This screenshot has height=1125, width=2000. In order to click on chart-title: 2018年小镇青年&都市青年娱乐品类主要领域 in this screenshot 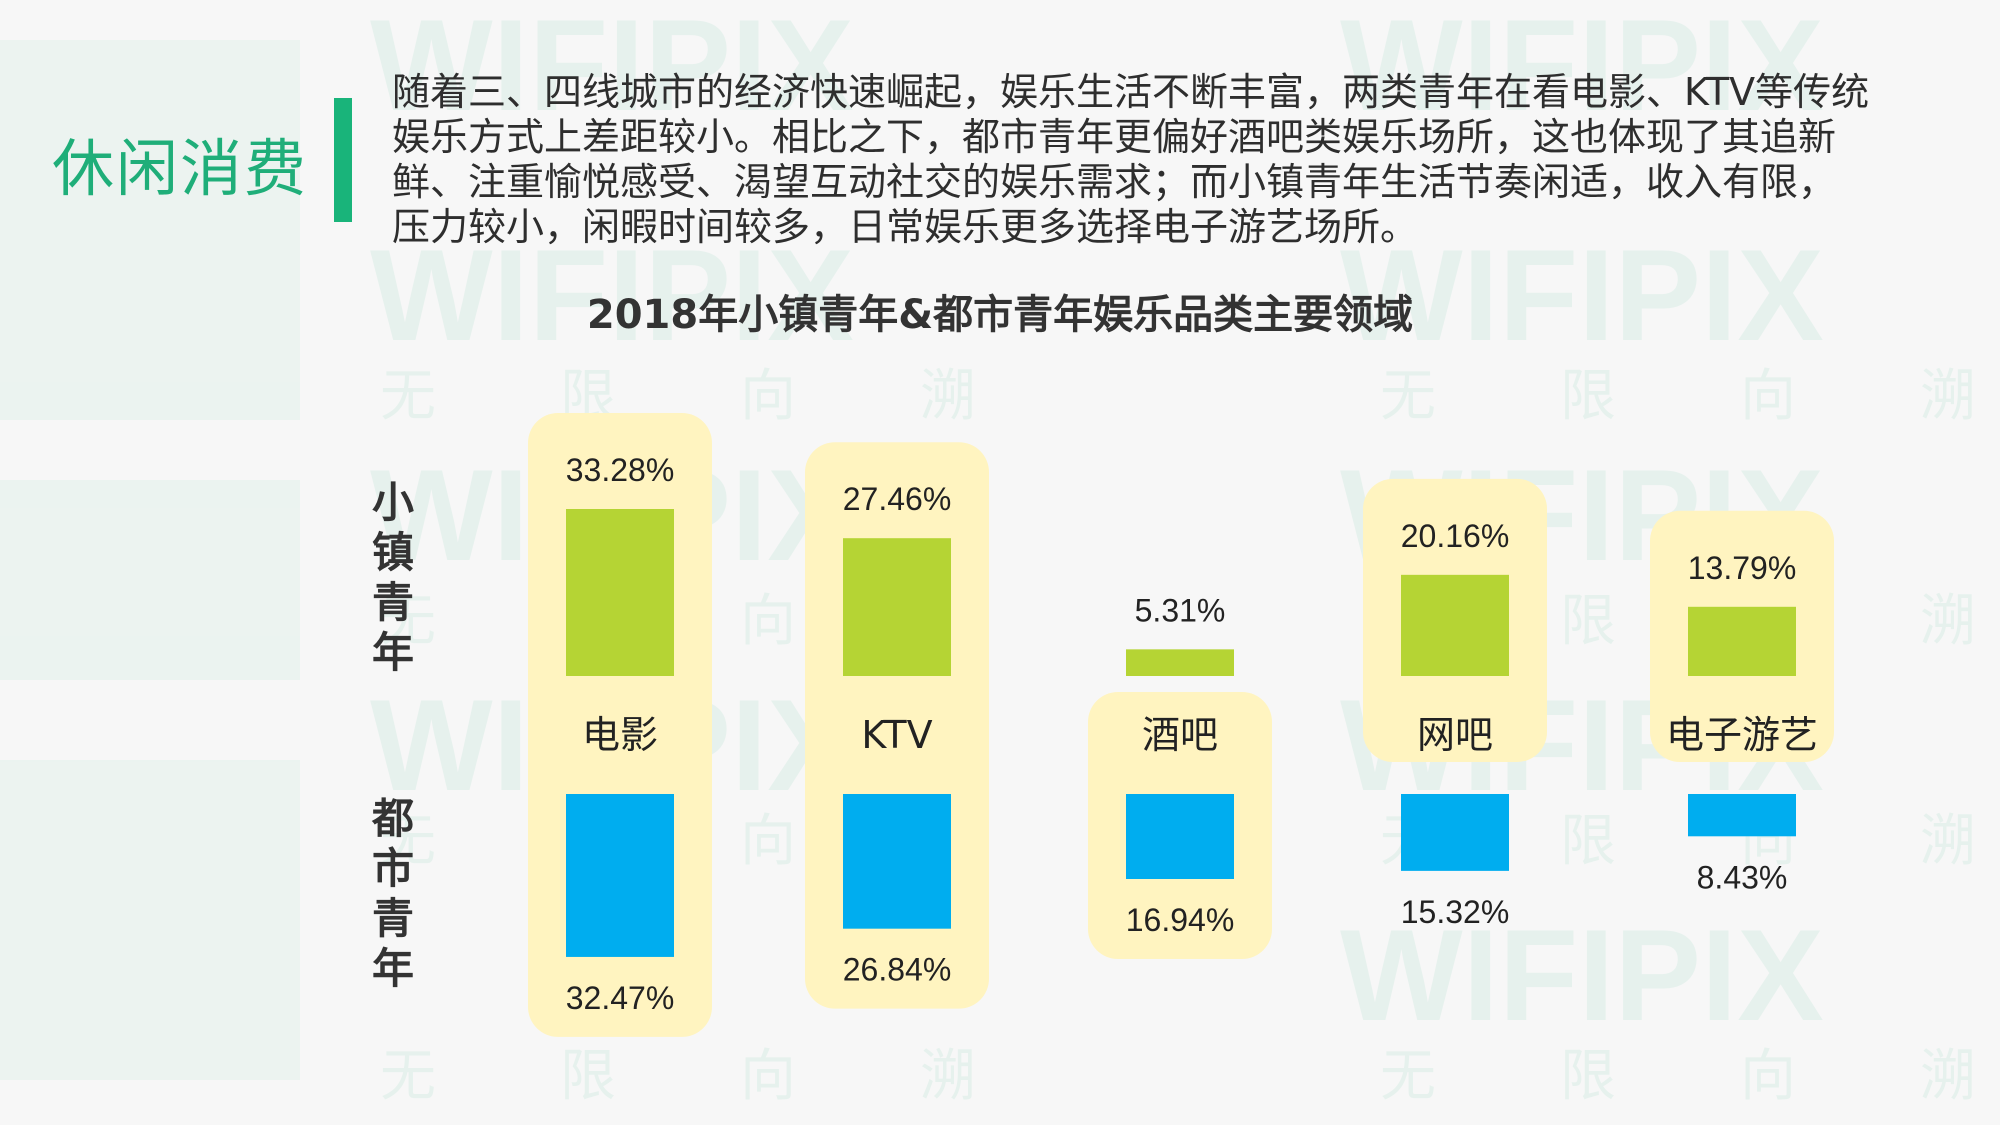, I will do `click(1000, 315)`.